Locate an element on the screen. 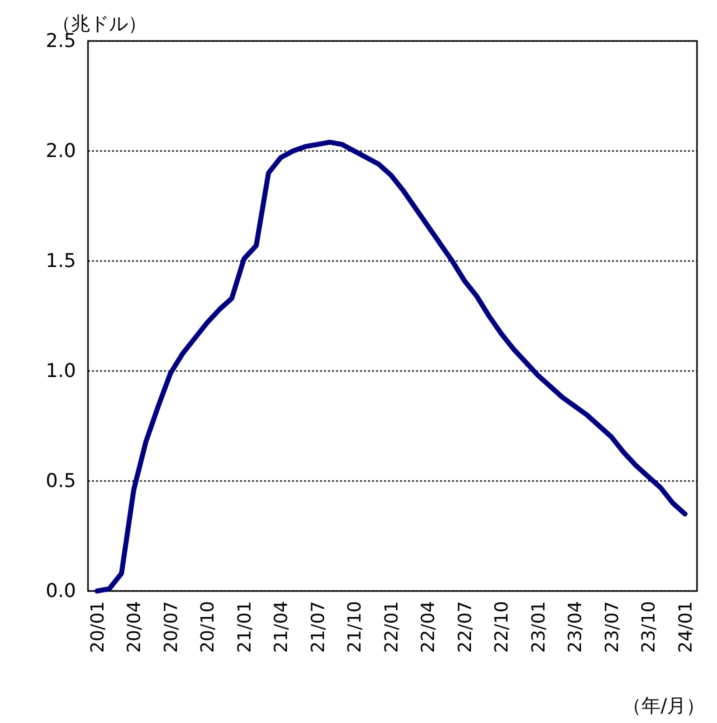 This screenshot has width=717, height=723. x-tick-label: 20/10 is located at coordinates (208, 627).